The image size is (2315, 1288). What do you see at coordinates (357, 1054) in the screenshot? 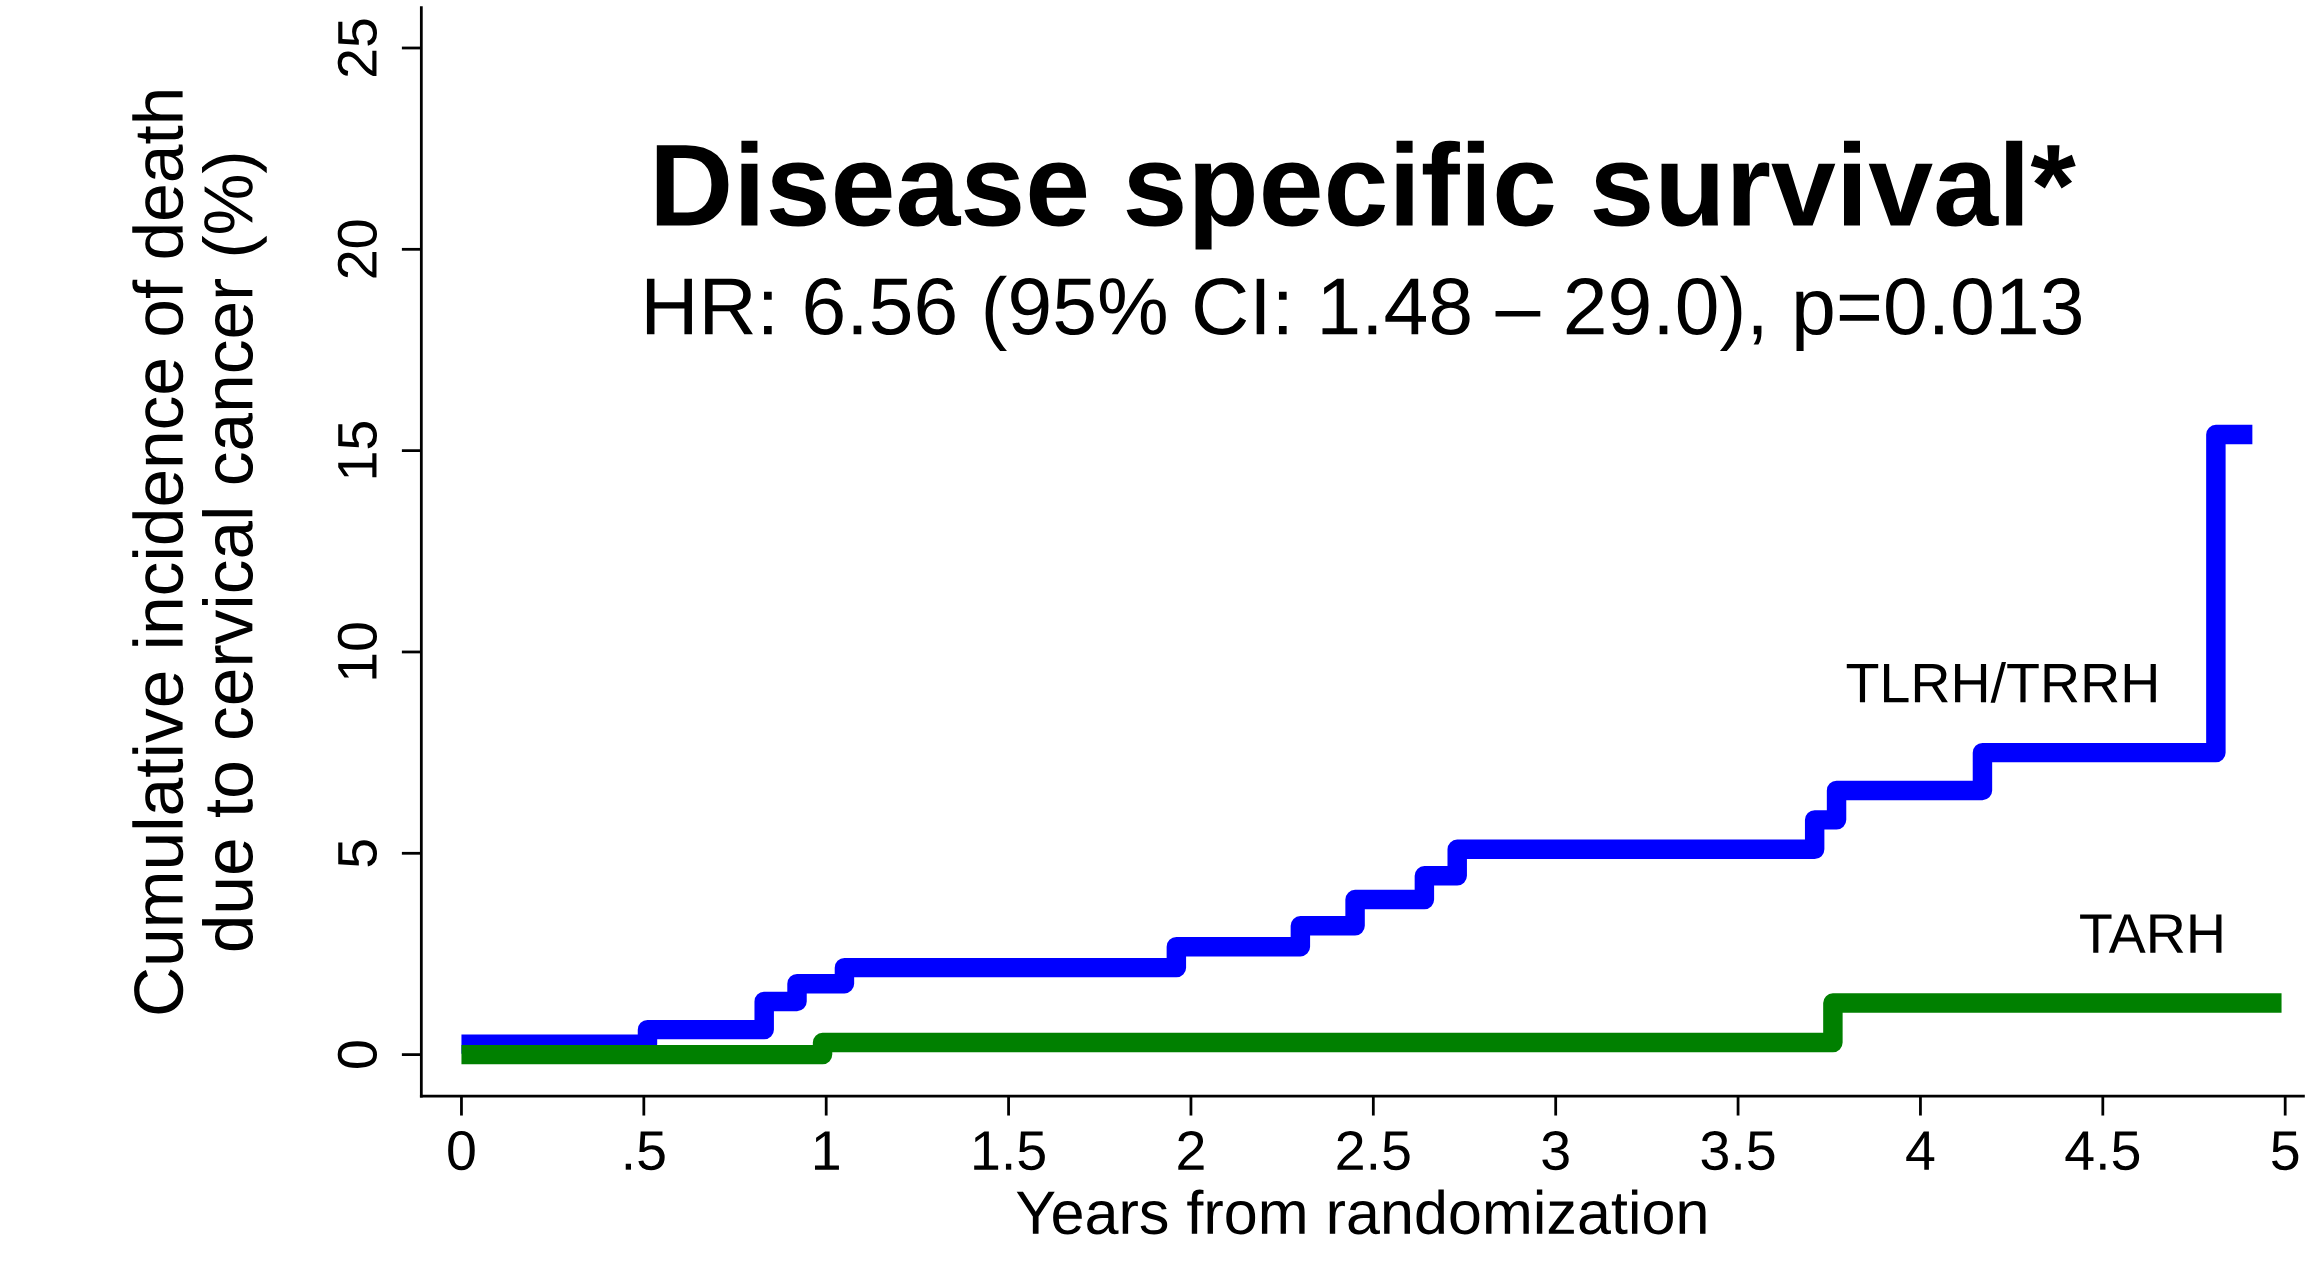
I see `y-tick-label: 0` at bounding box center [357, 1054].